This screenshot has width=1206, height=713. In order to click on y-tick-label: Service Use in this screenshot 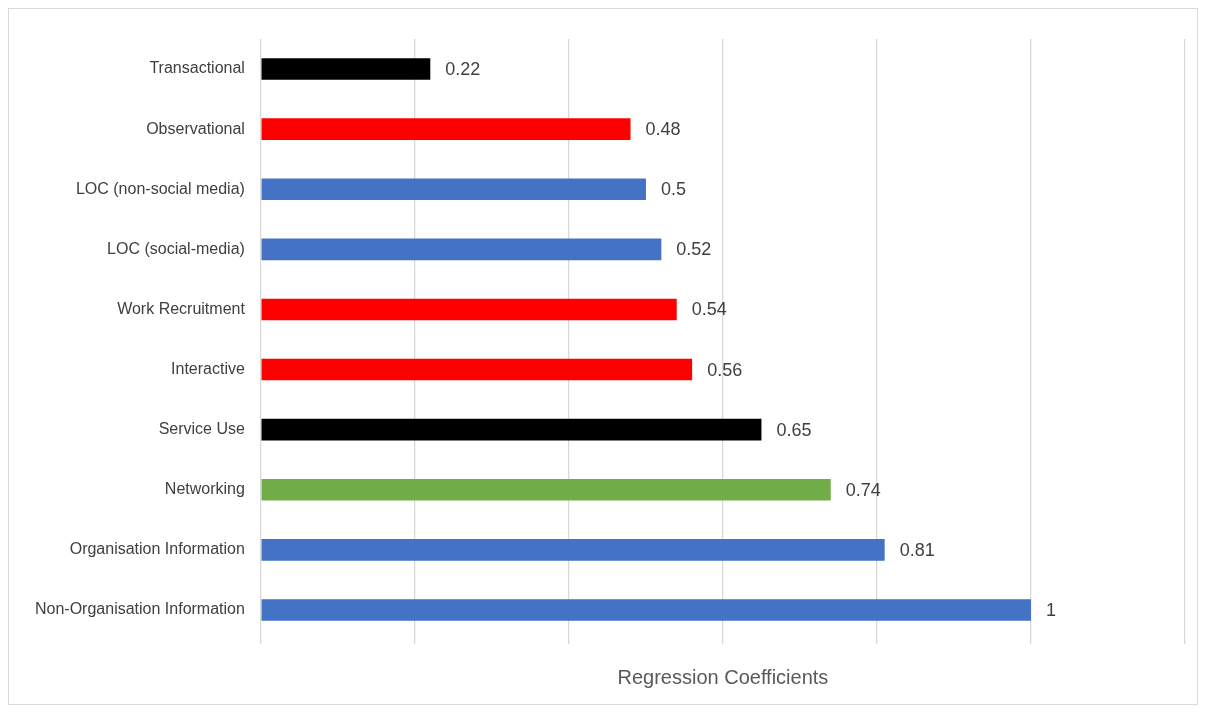, I will do `click(201, 429)`.